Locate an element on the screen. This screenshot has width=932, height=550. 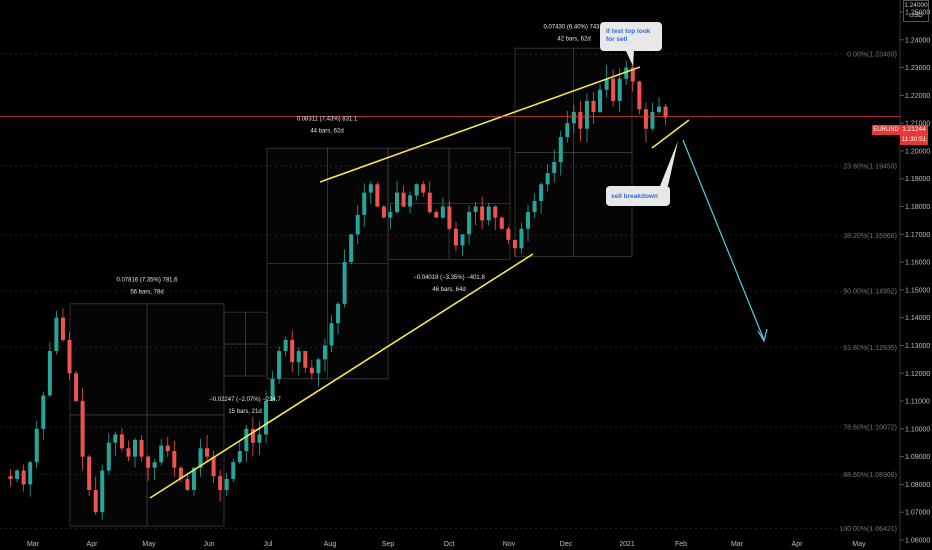
x-tick-label: Mar is located at coordinates (737, 544).